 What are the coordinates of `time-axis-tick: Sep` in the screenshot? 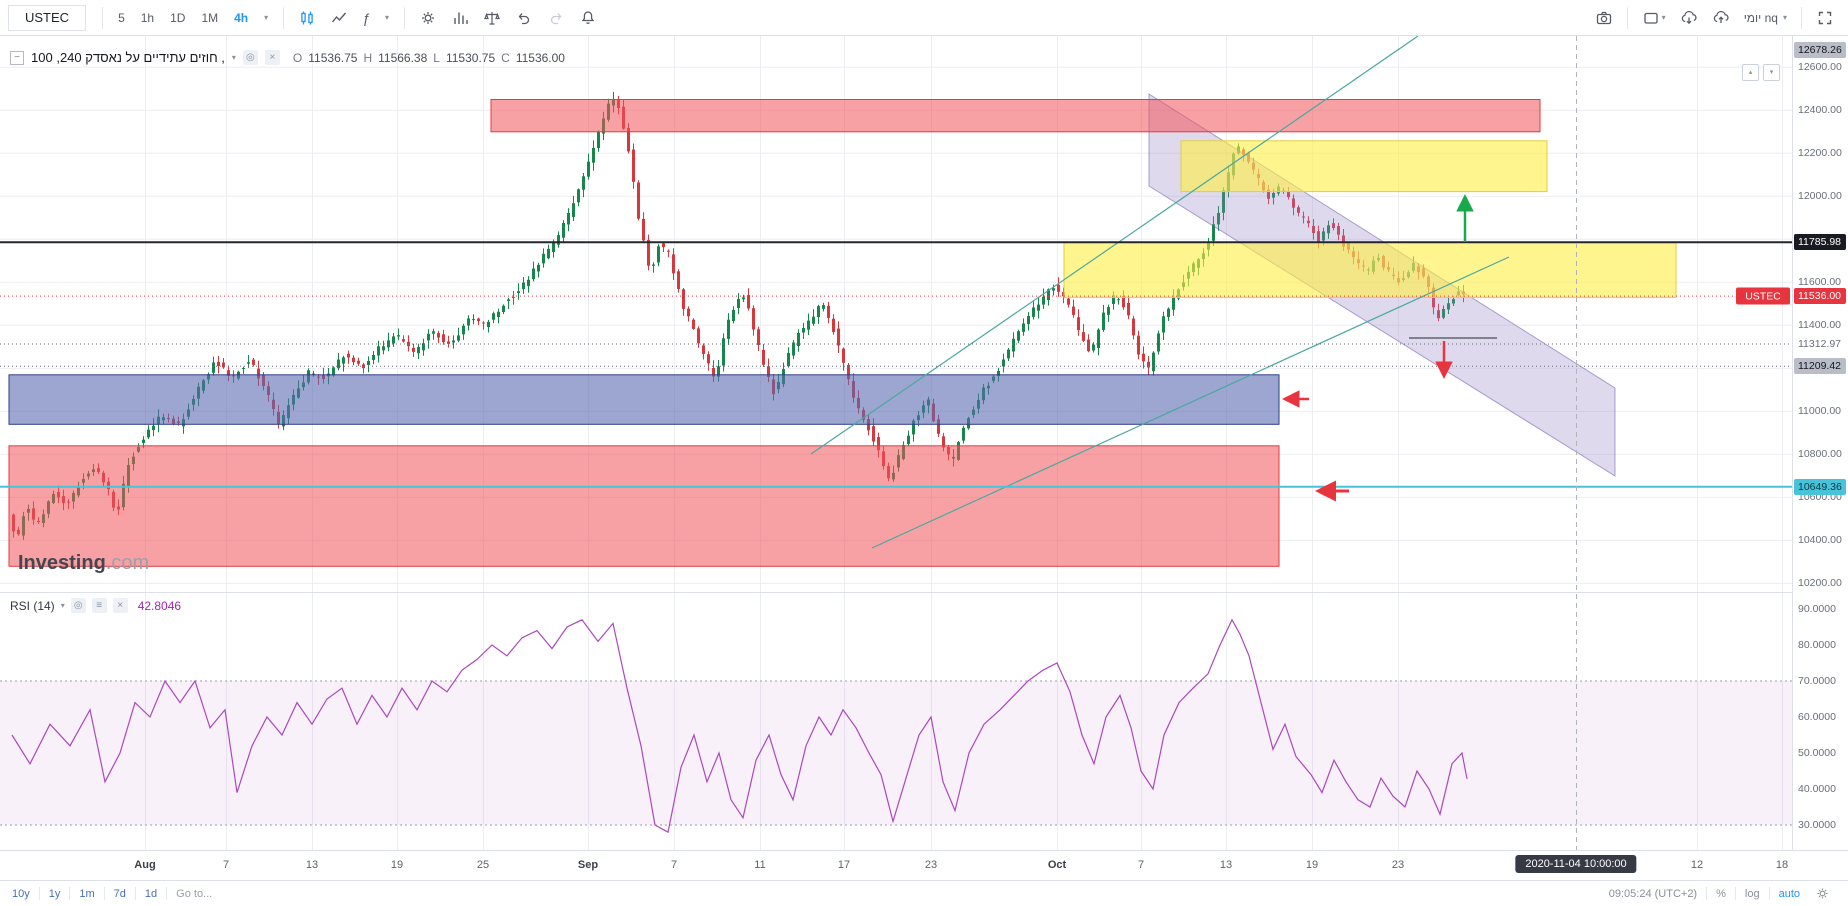 It's located at (588, 865).